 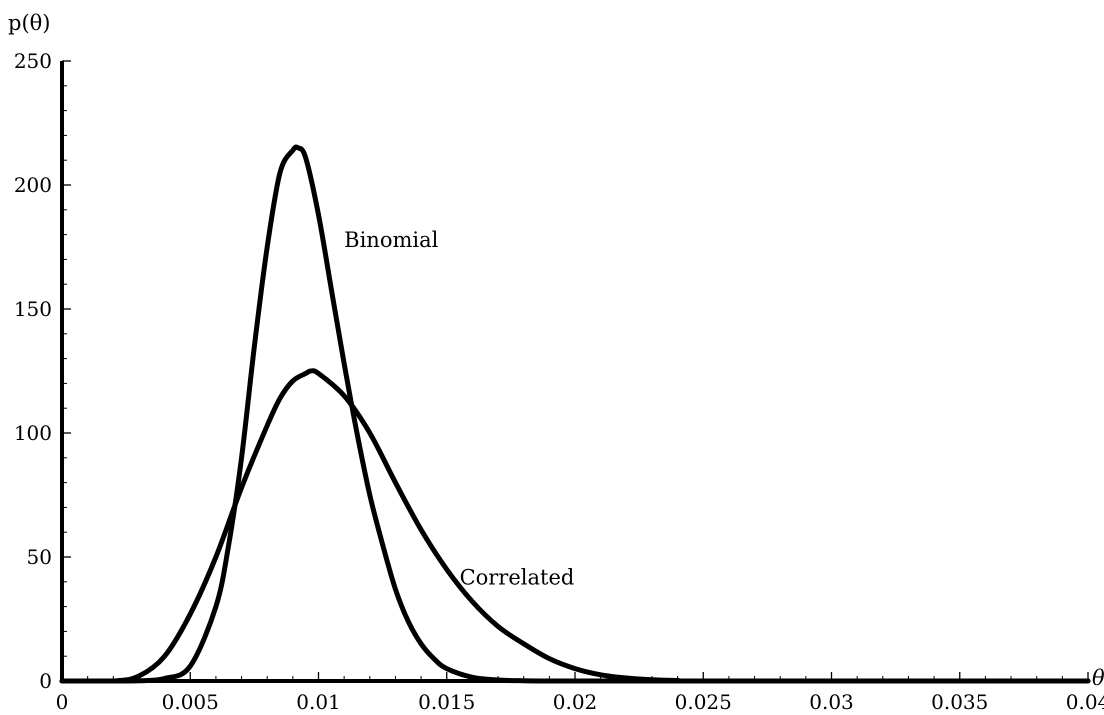 What do you see at coordinates (33, 309) in the screenshot?
I see `y-tick-label-3: 150` at bounding box center [33, 309].